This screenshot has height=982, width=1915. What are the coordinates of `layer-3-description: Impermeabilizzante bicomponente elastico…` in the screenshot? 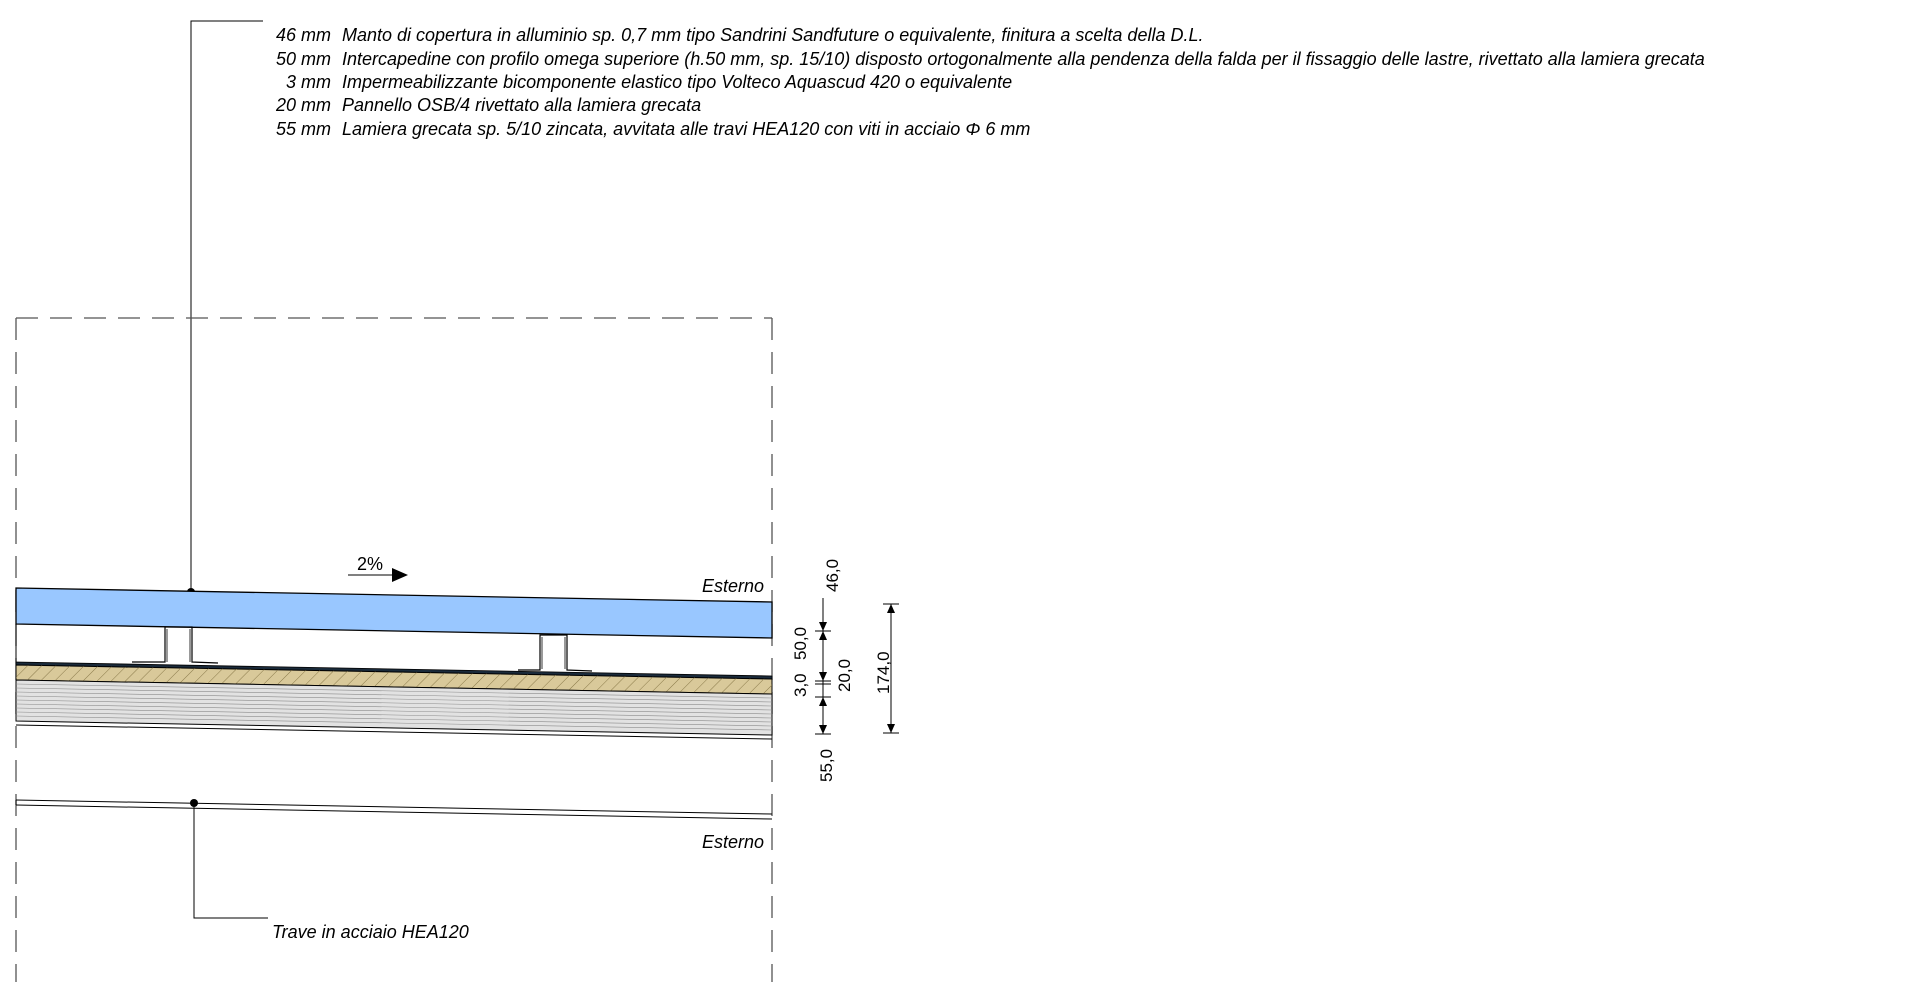 It's located at (677, 82).